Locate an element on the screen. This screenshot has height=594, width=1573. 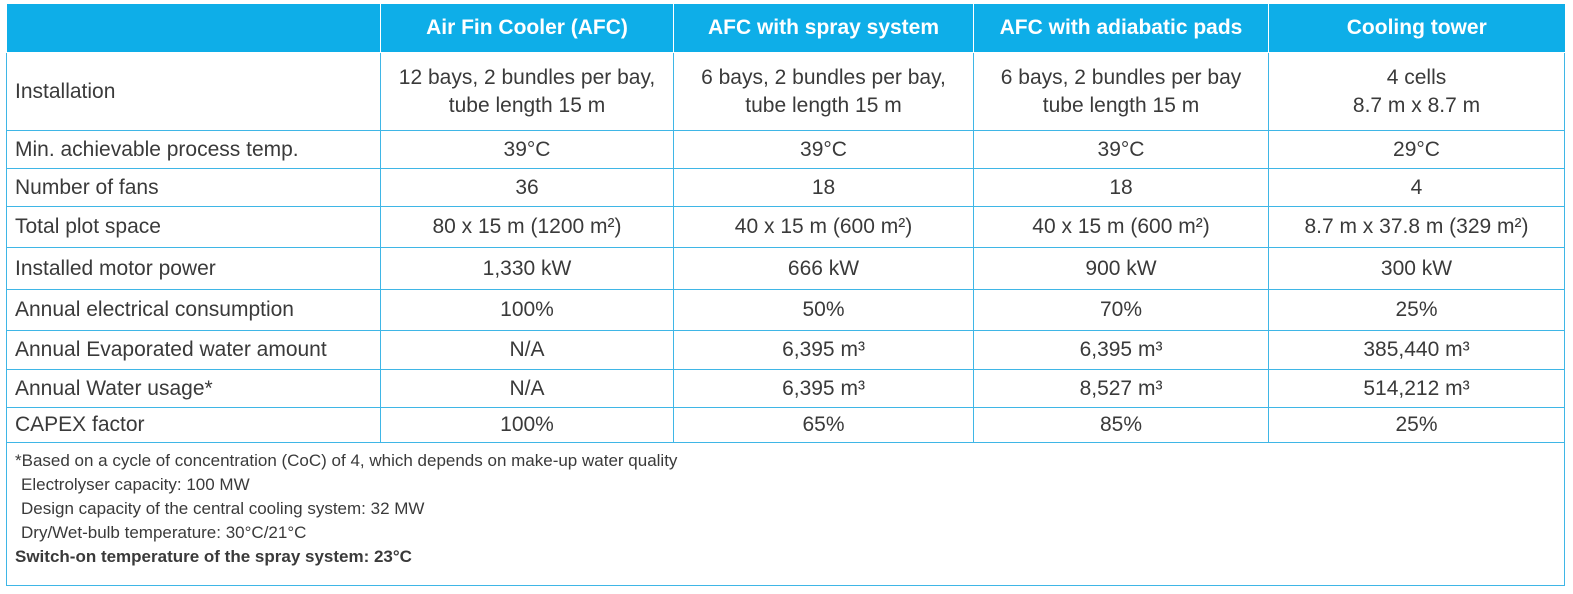
cell: 1,330 kW is located at coordinates (527, 268).